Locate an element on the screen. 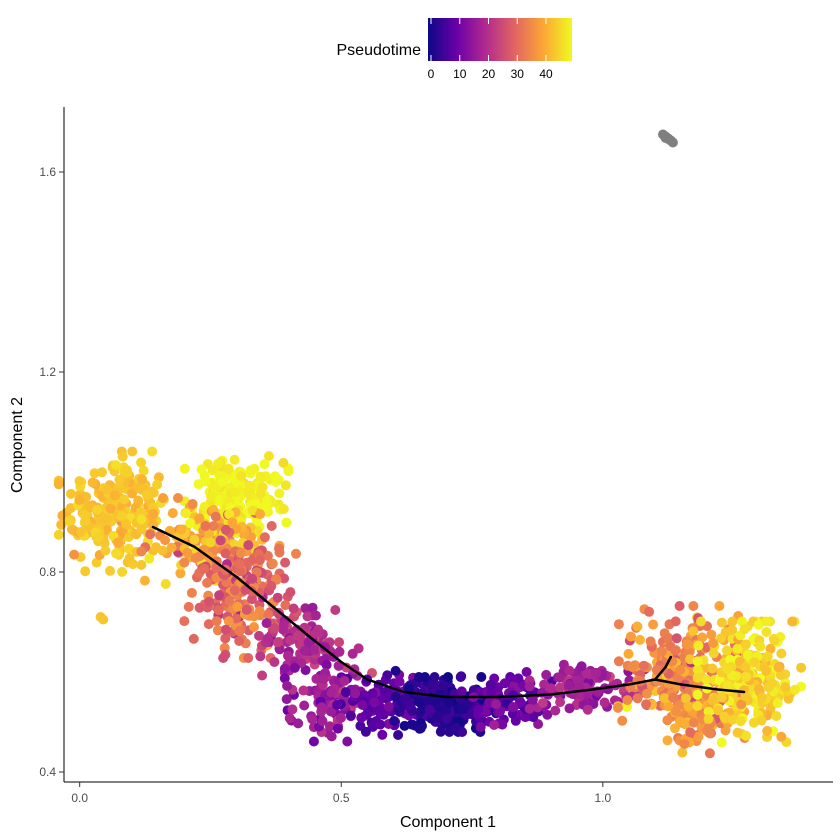  na-data-point is located at coordinates (669, 140).